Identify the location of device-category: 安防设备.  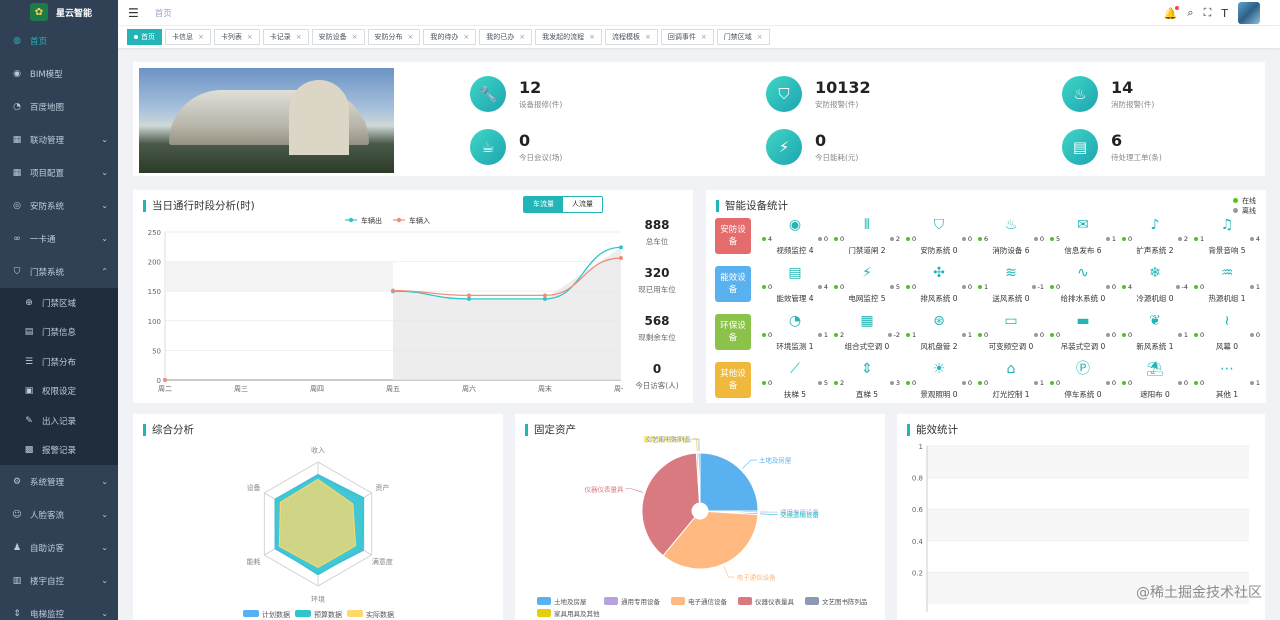
(733, 236).